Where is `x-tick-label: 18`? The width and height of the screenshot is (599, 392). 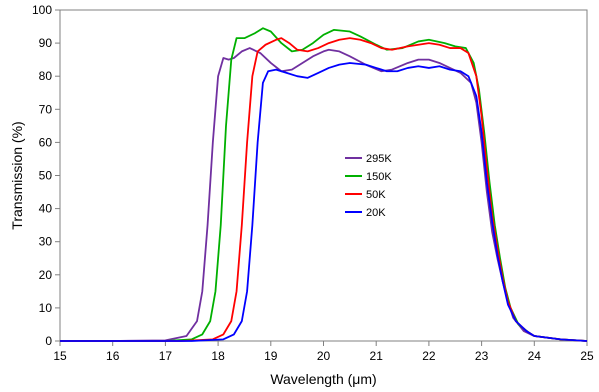
x-tick-label: 18 is located at coordinates (218, 356).